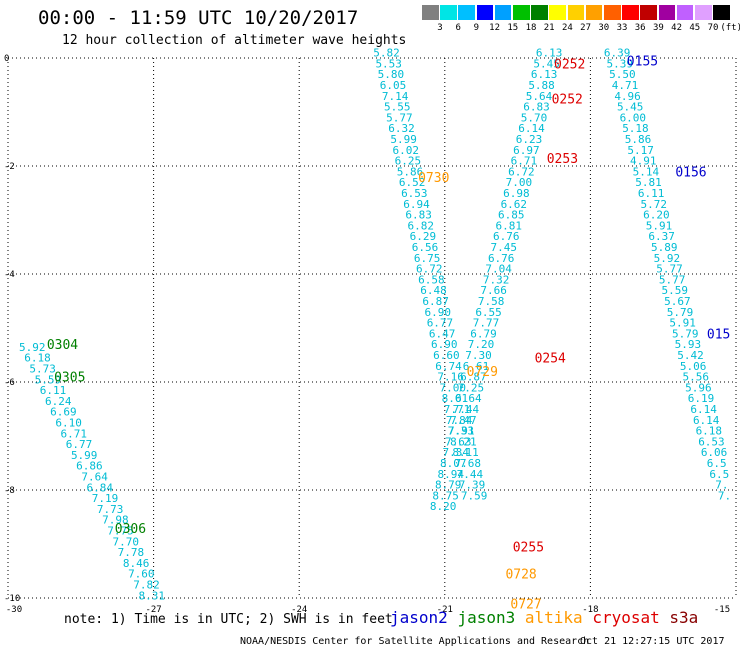 The image size is (740, 650). I want to click on wave-height-value: 8.94, so click(450, 474).